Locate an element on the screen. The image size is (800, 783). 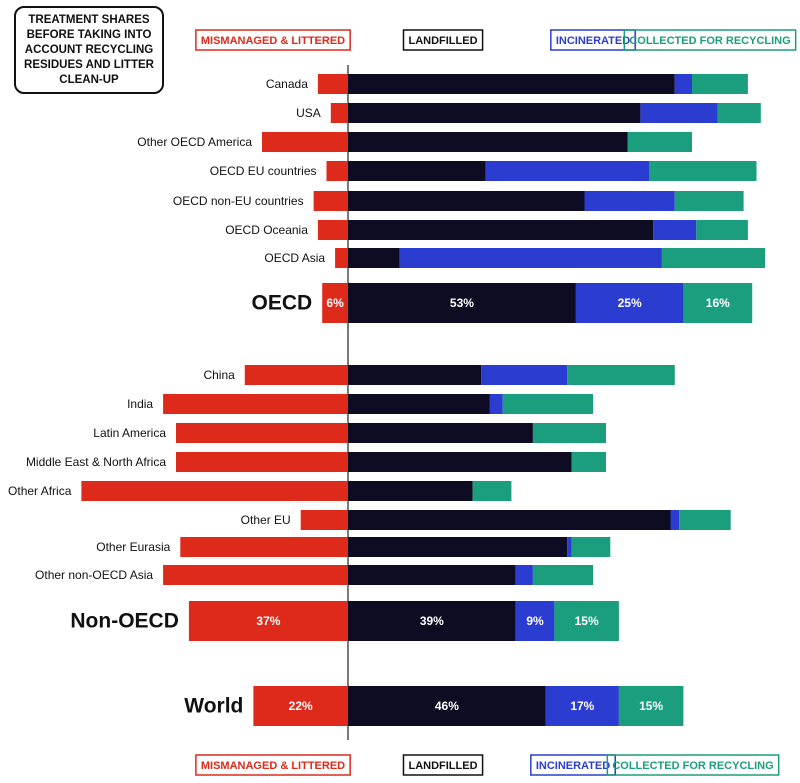
value-label: 22% is located at coordinates (301, 706).